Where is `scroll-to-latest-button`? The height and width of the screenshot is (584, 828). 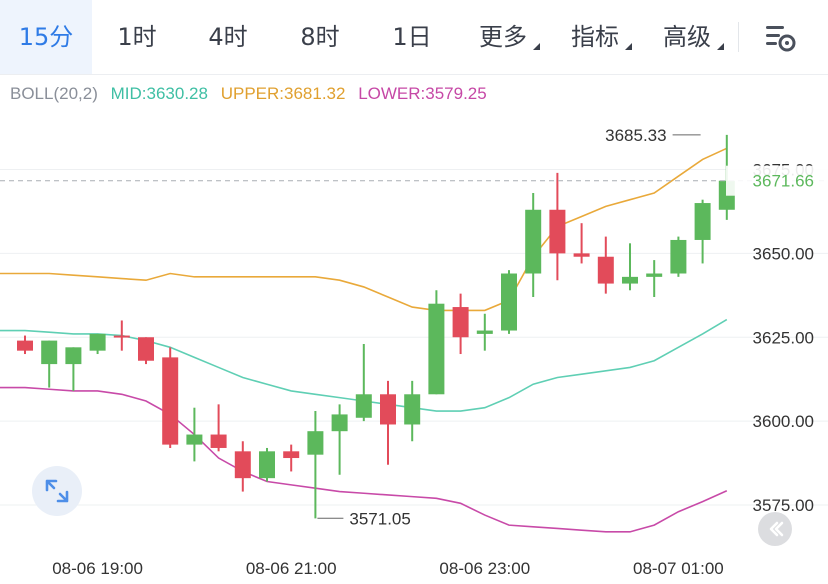 scroll-to-latest-button is located at coordinates (775, 529).